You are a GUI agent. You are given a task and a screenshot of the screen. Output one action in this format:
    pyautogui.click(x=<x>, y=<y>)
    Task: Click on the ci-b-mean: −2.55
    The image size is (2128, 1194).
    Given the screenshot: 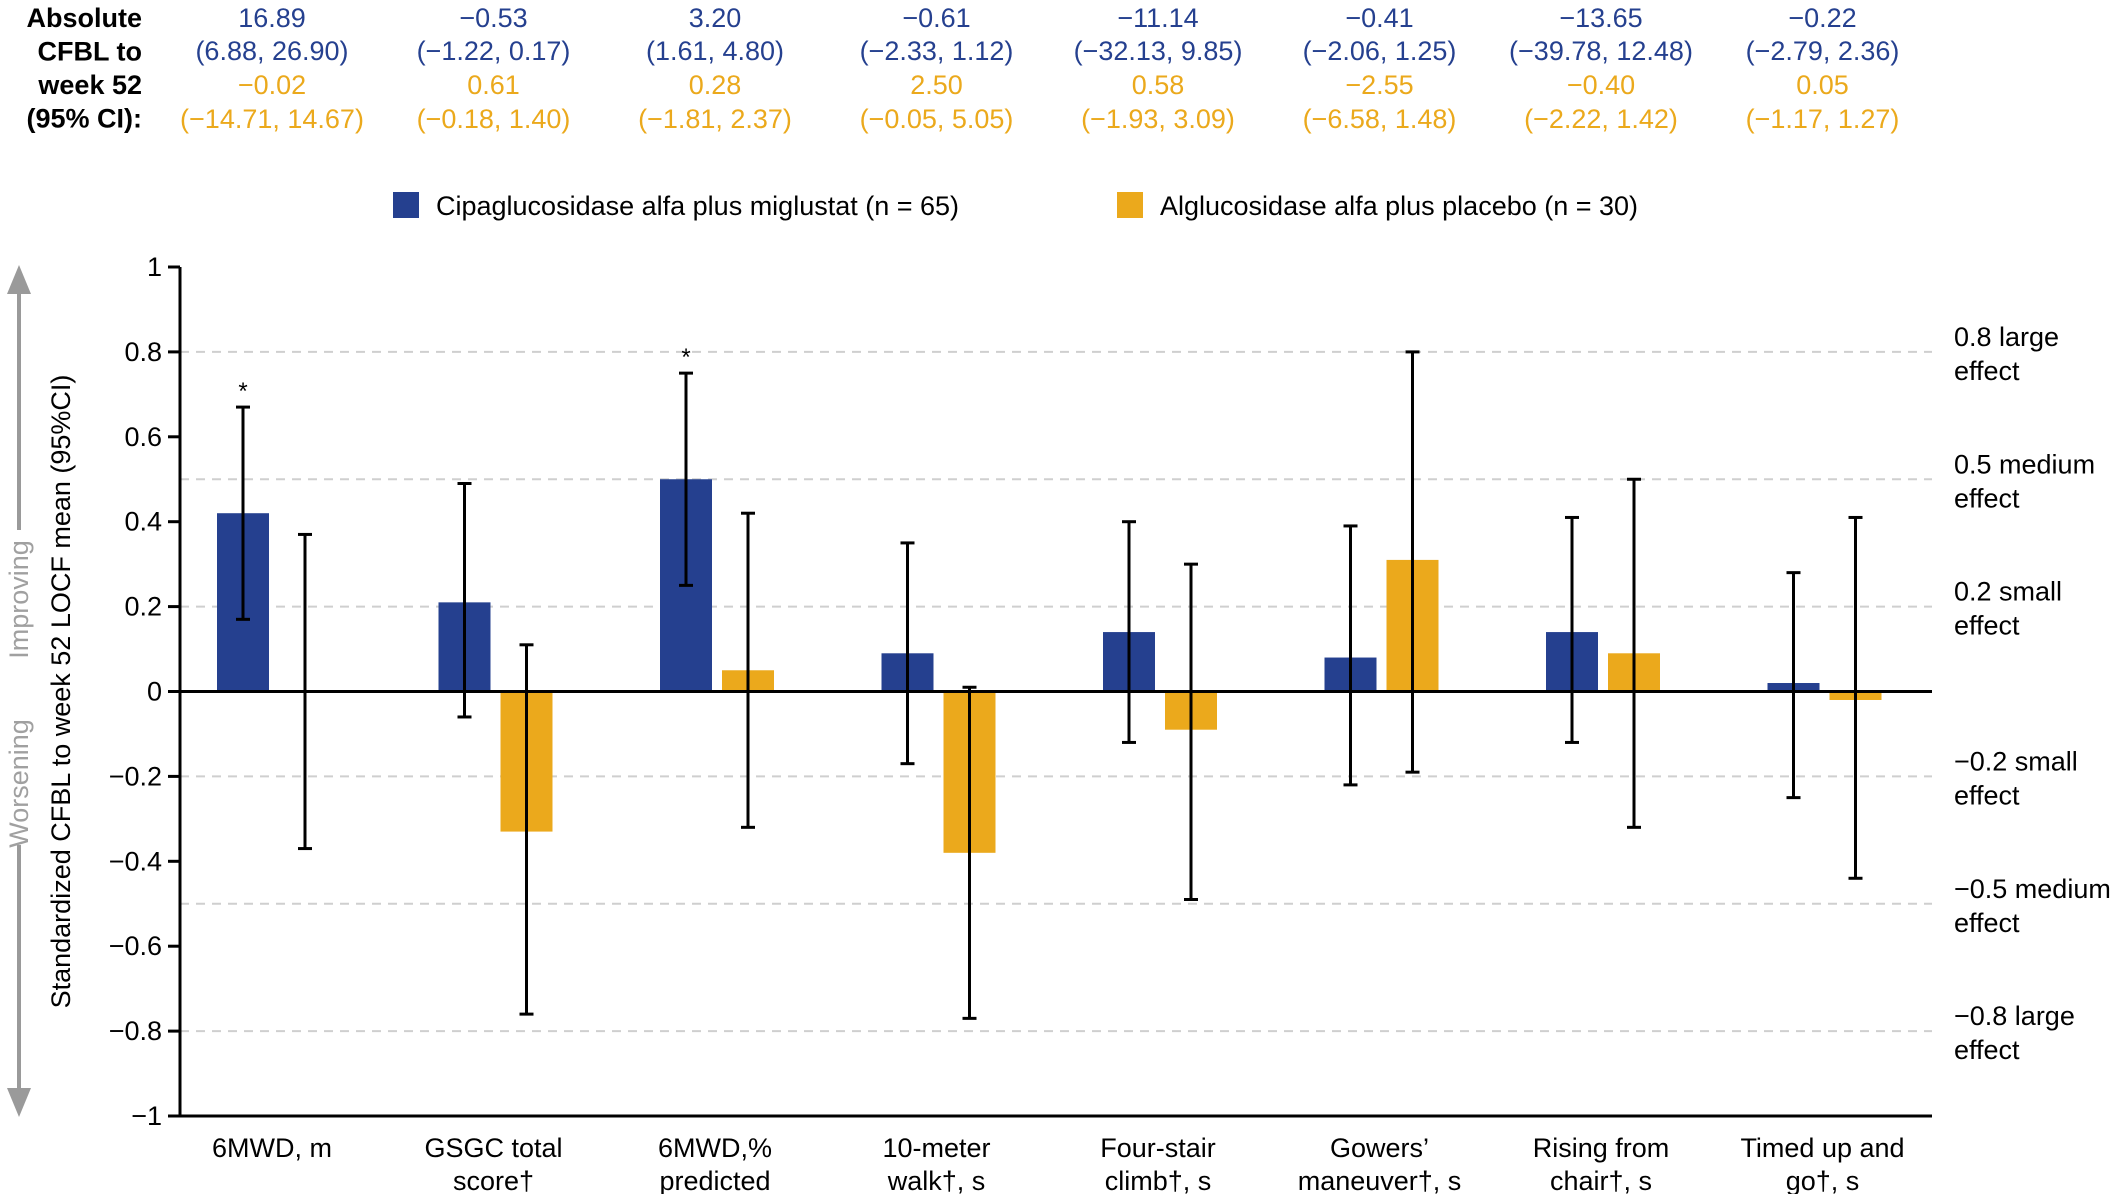 What is the action you would take?
    pyautogui.click(x=1379, y=85)
    